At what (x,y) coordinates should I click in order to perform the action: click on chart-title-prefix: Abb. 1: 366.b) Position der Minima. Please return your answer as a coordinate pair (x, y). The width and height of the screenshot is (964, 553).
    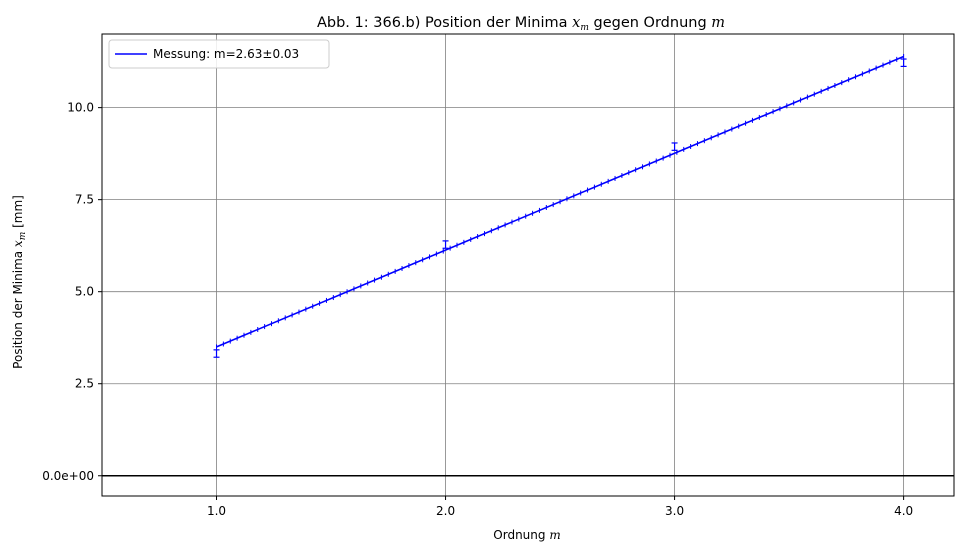
    Looking at the image, I should click on (444, 23).